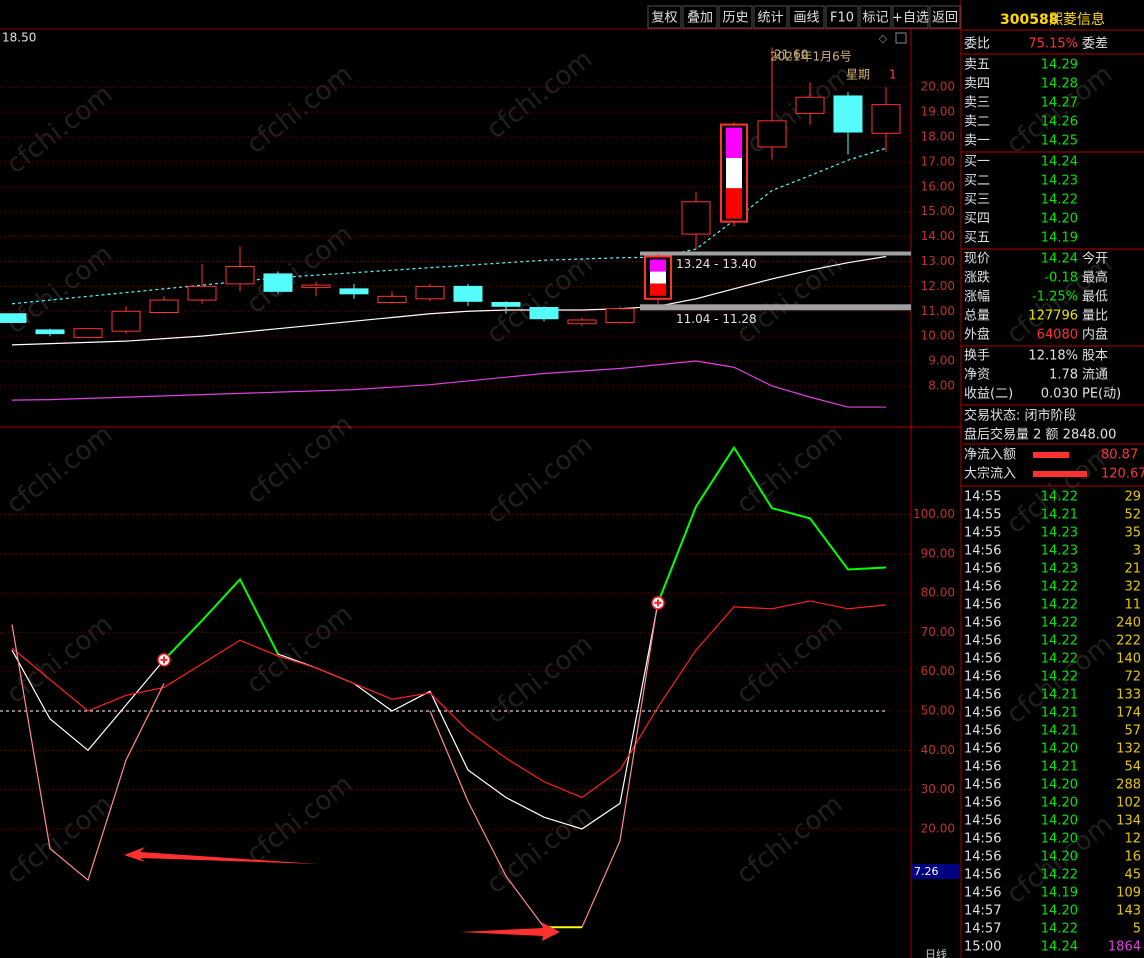 This screenshot has width=1144, height=958. Describe the element at coordinates (1128, 713) in the screenshot. I see `trade-volume: 174` at that location.